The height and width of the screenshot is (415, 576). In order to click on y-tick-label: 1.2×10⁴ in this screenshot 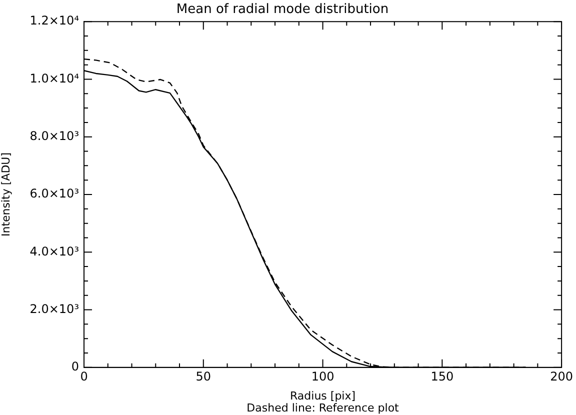, I will do `click(55, 21)`.